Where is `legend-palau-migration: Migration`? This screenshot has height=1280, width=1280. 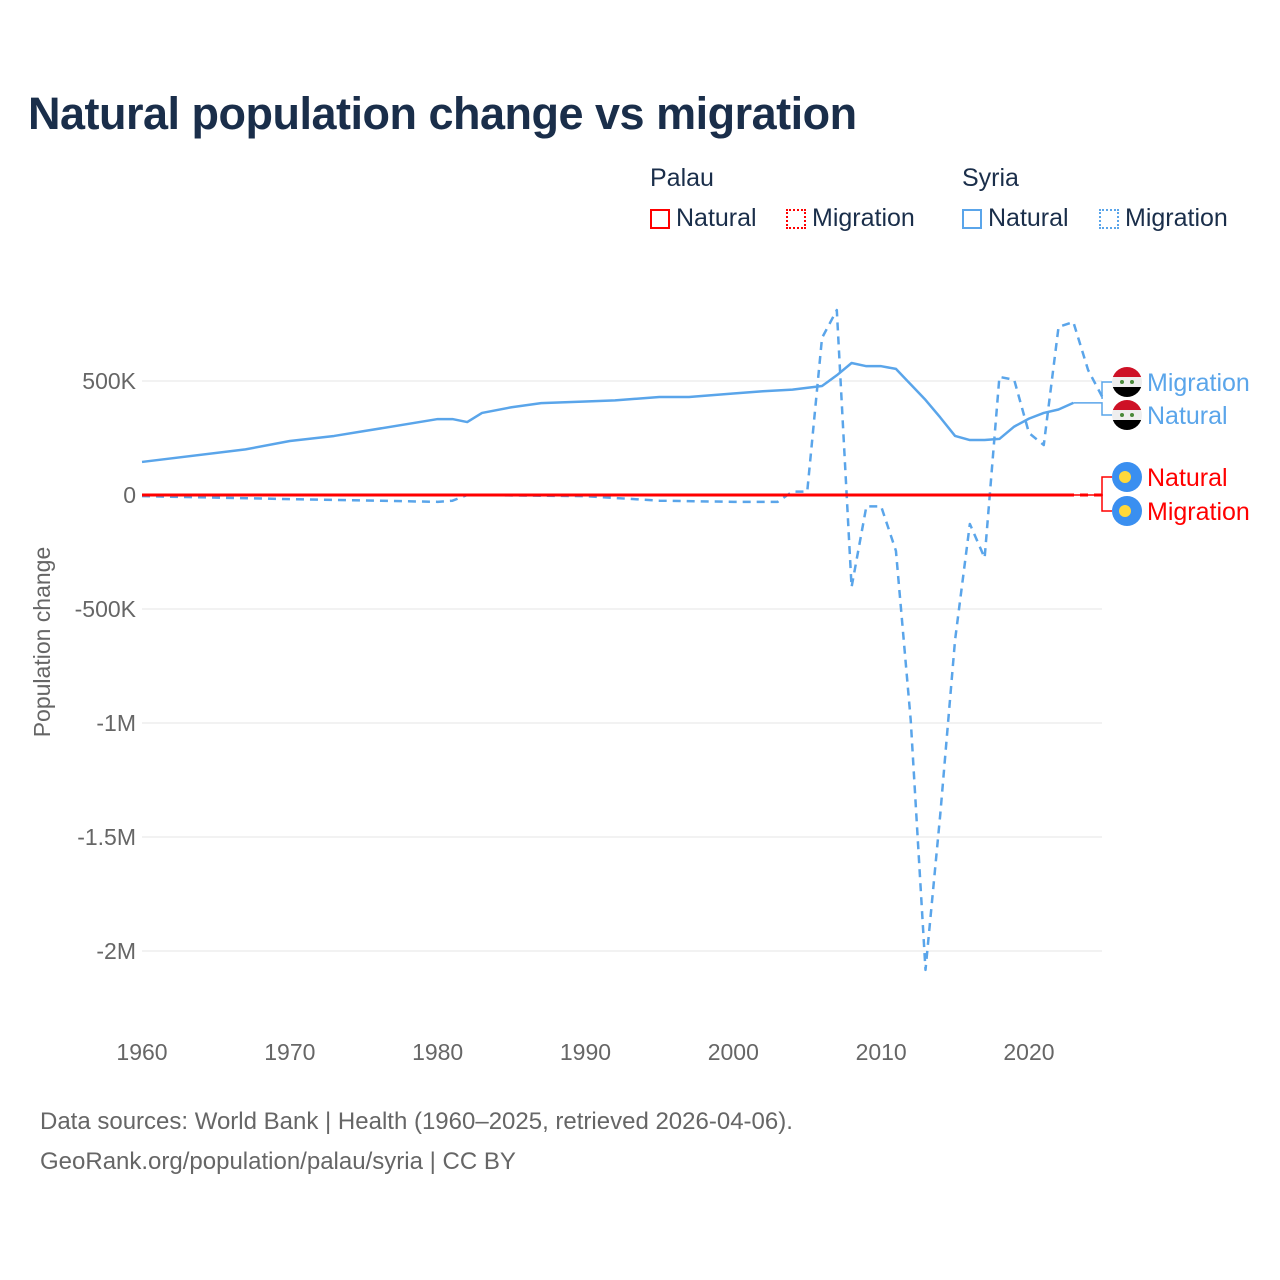
legend-palau-migration: Migration is located at coordinates (850, 218).